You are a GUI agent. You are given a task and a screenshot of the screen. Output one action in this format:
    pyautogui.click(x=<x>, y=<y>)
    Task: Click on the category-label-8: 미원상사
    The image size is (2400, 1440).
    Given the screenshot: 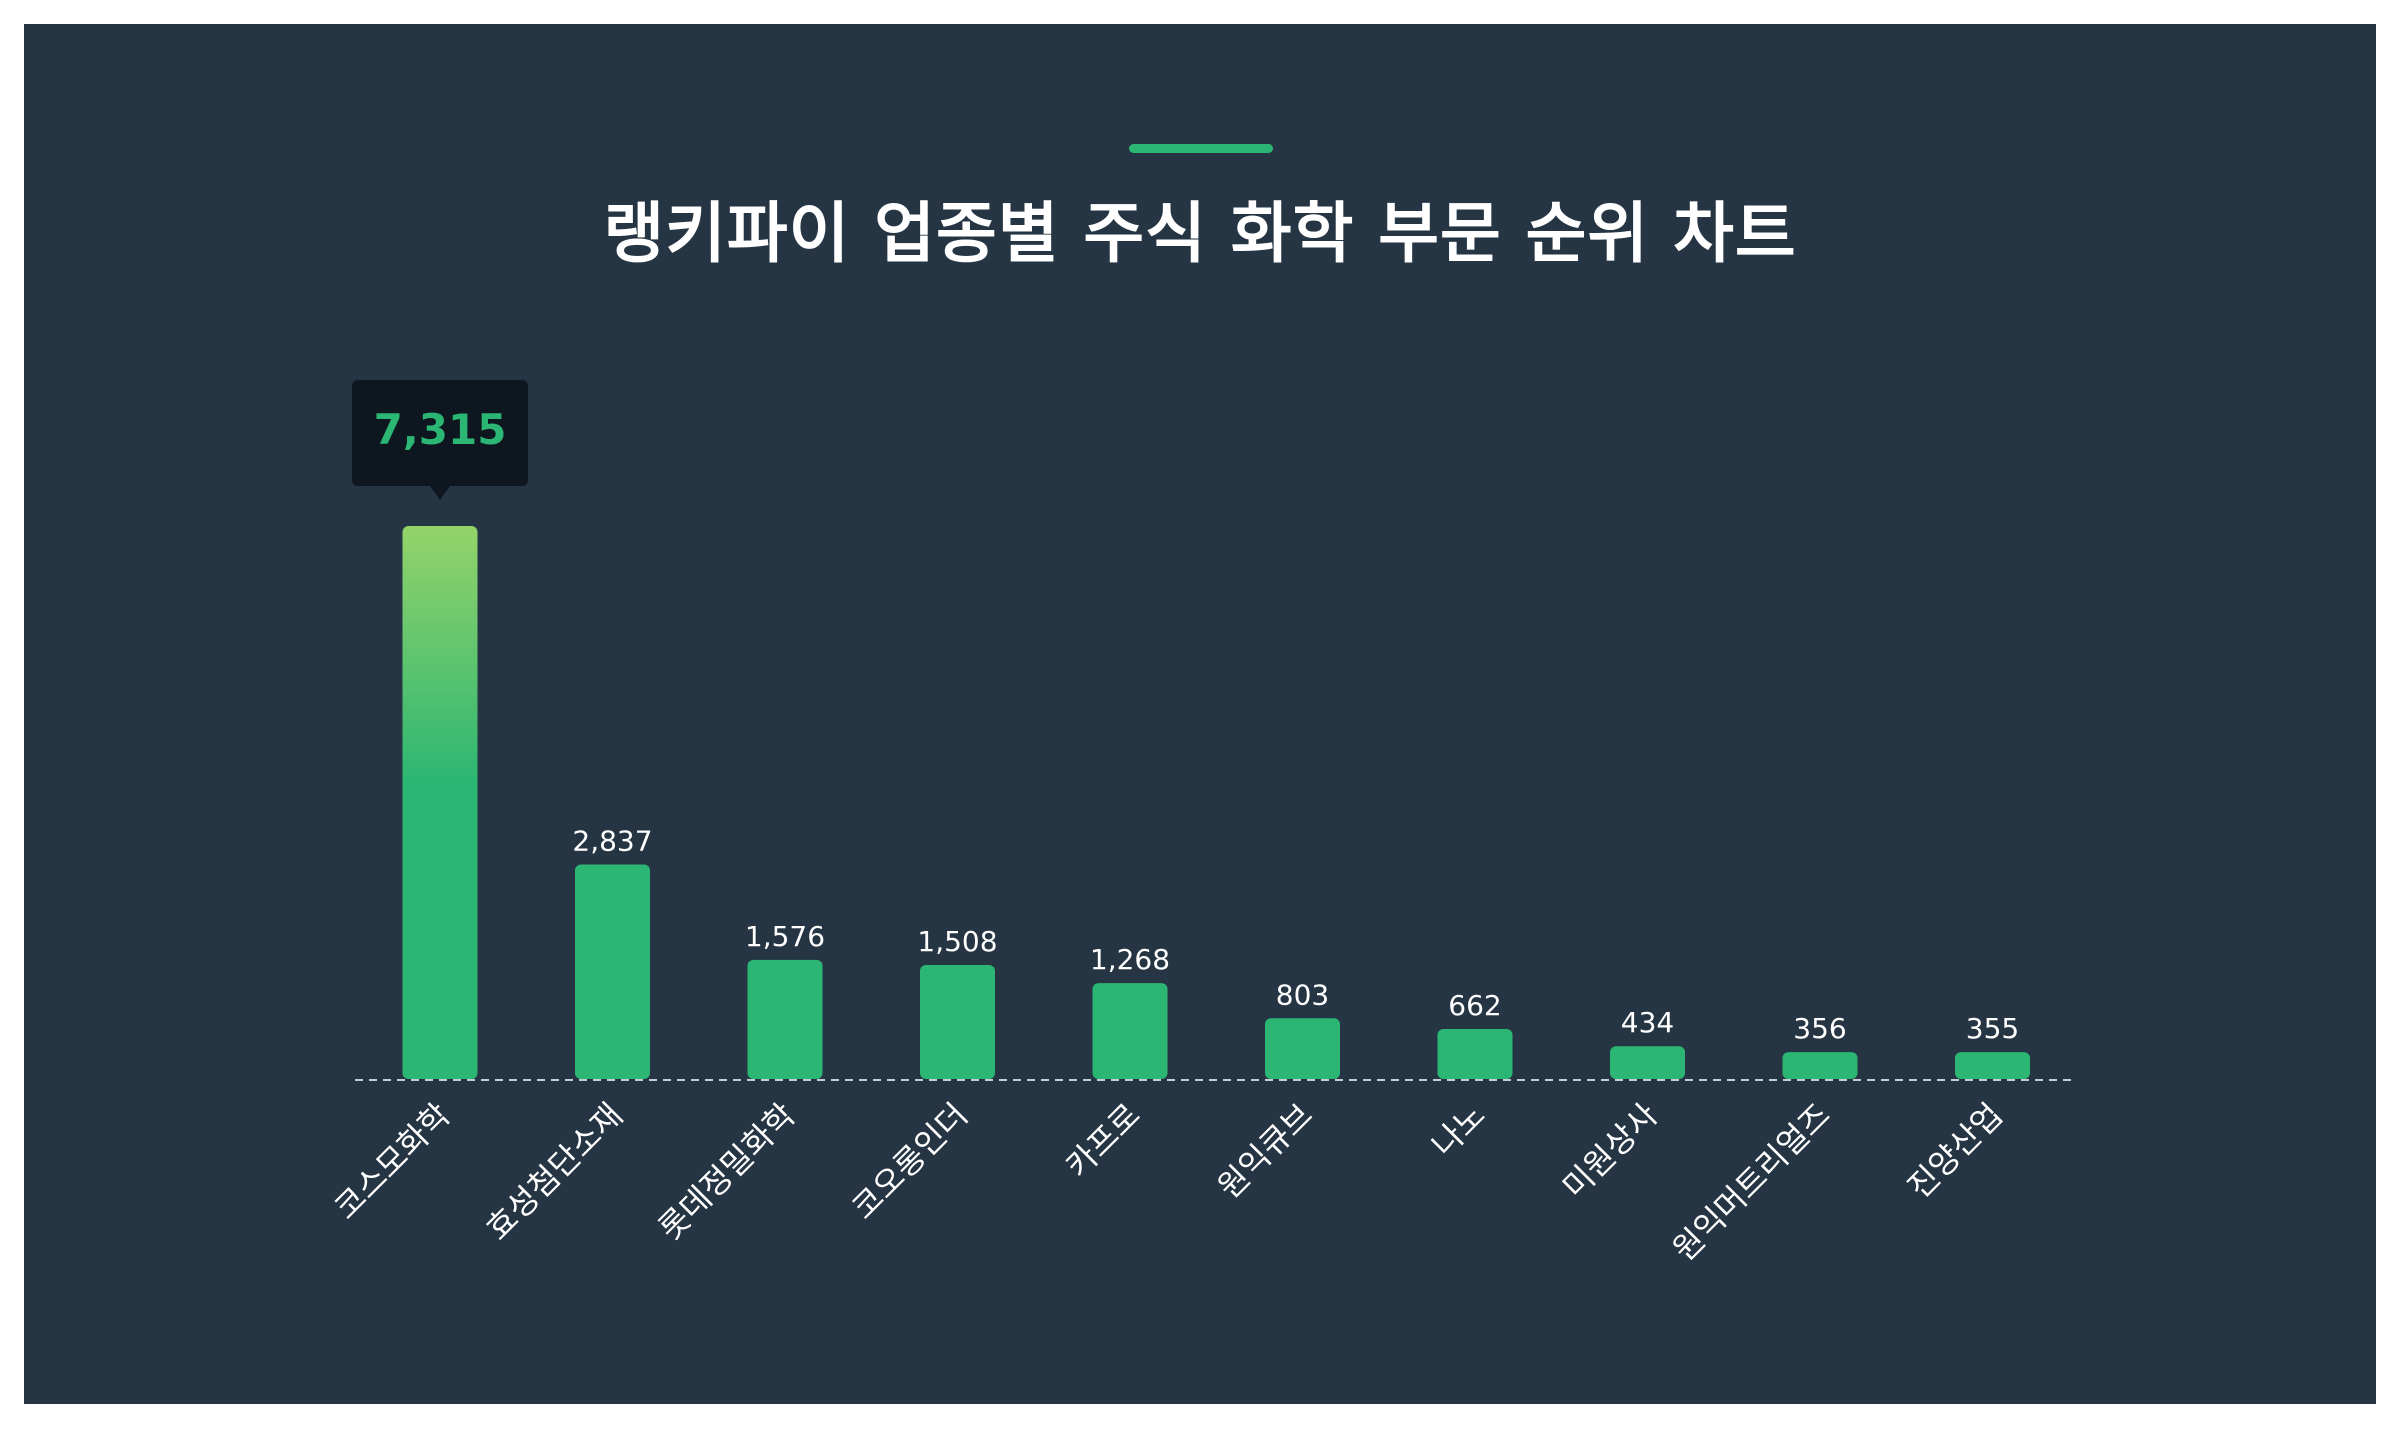 What is the action you would take?
    pyautogui.click(x=1610, y=1151)
    